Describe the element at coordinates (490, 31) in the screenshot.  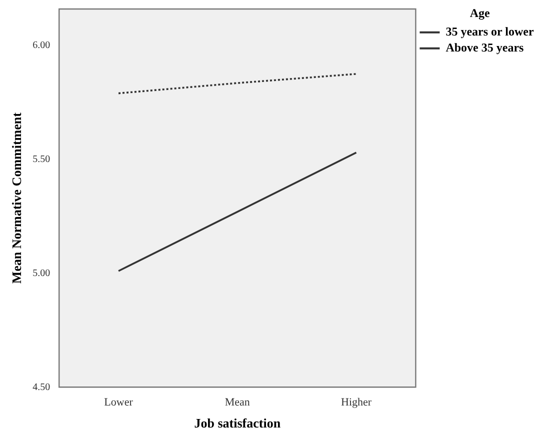
I see `legend-label: 35 years or lower` at that location.